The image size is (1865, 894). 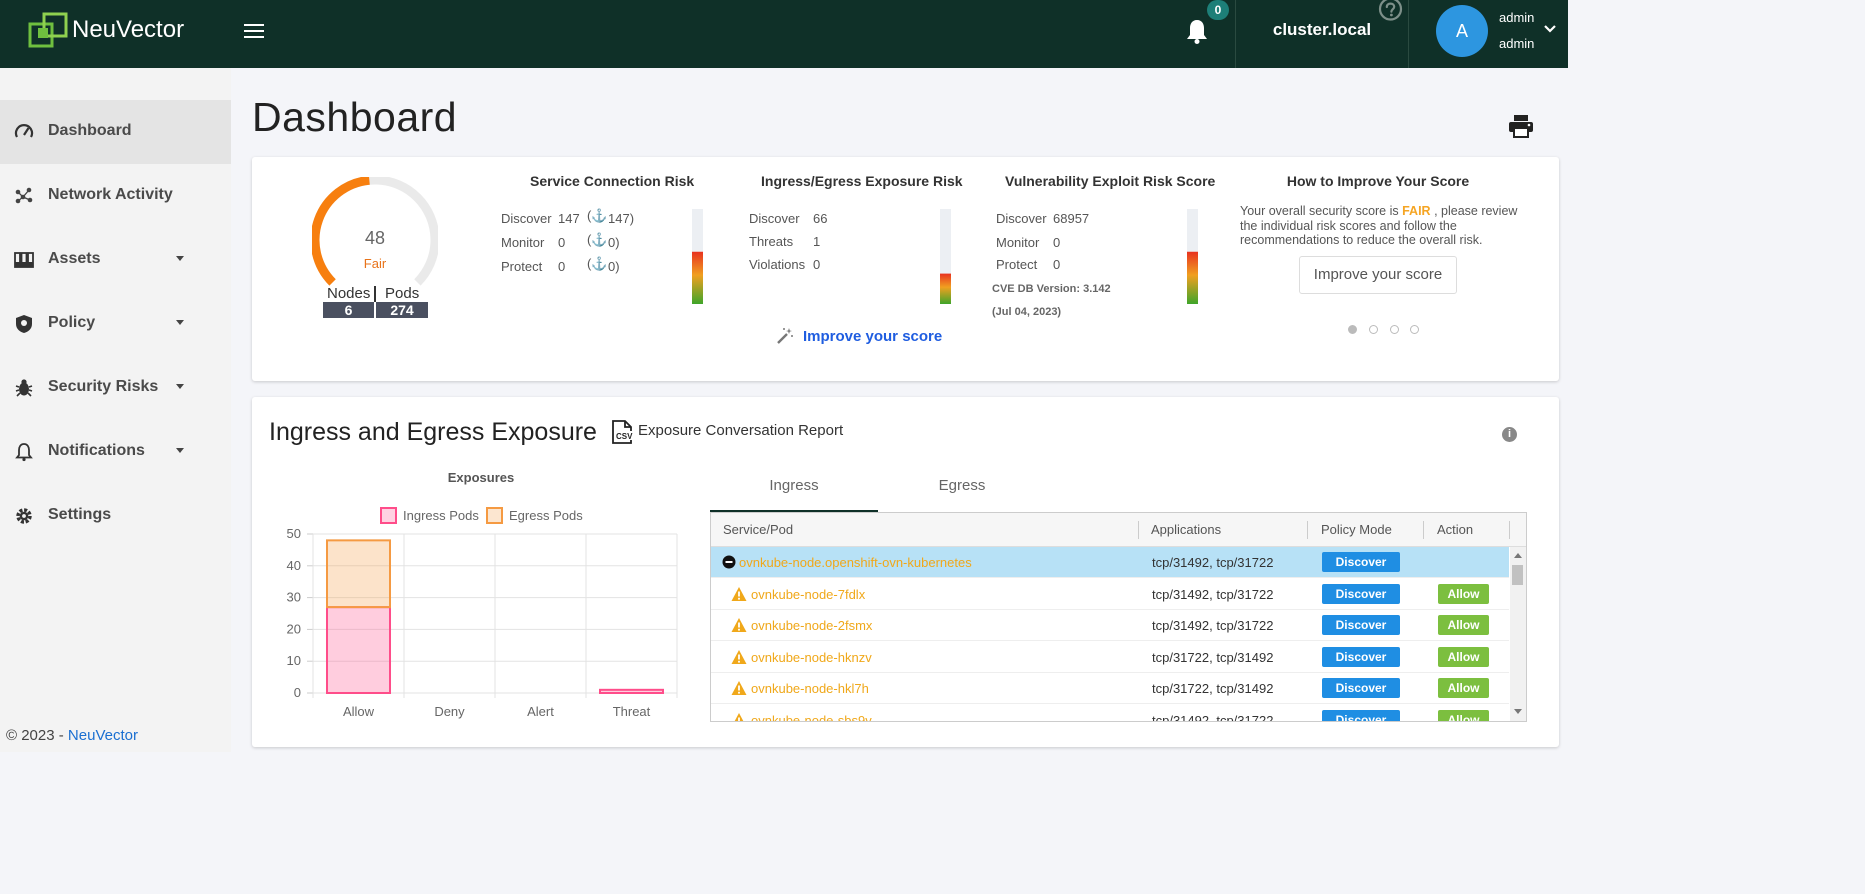 I want to click on exposure-risk-bar, so click(x=945, y=256).